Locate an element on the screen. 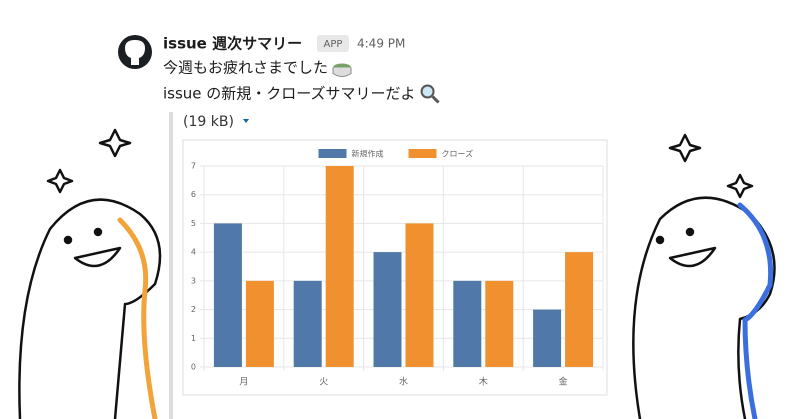 Image resolution: width=800 pixels, height=419 pixels. y-tick-label: 0 is located at coordinates (193, 367).